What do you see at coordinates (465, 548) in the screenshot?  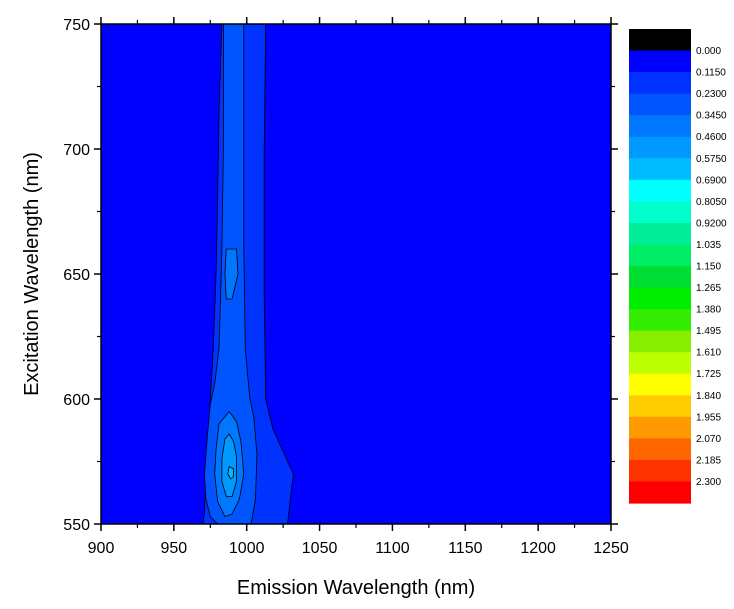 I see `x-tick-label: 1150` at bounding box center [465, 548].